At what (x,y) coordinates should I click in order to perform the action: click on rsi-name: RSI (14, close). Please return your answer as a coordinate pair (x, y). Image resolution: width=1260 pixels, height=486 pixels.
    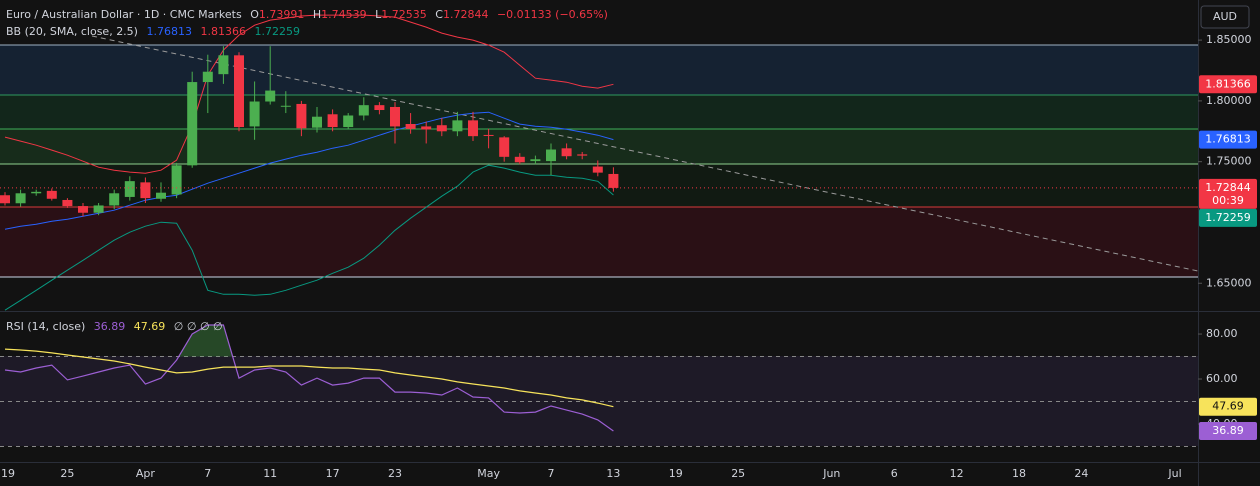
    Looking at the image, I should click on (46, 326).